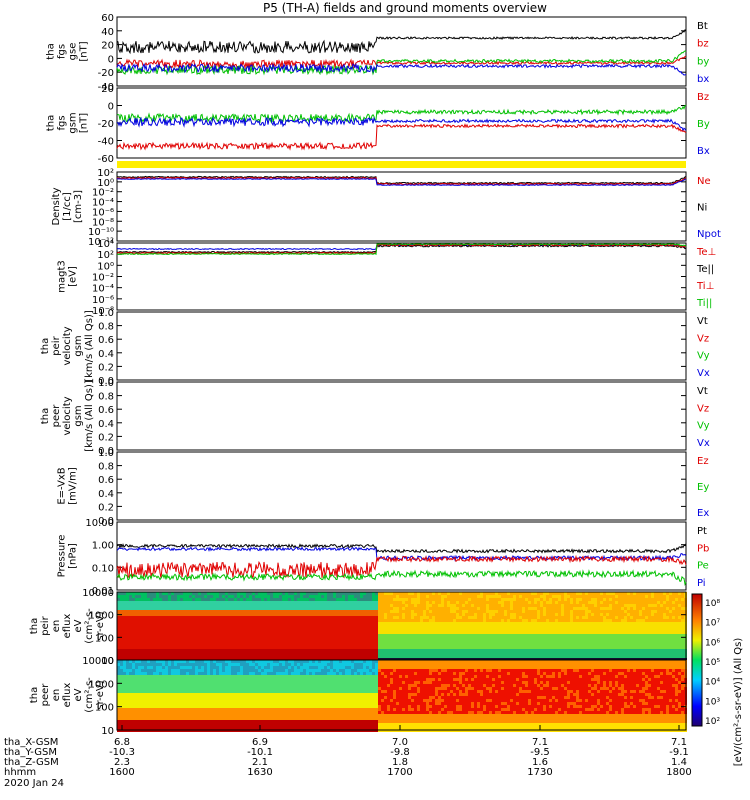  Describe the element at coordinates (712, 604) in the screenshot. I see `colorbar-tick: 10⁸` at that location.